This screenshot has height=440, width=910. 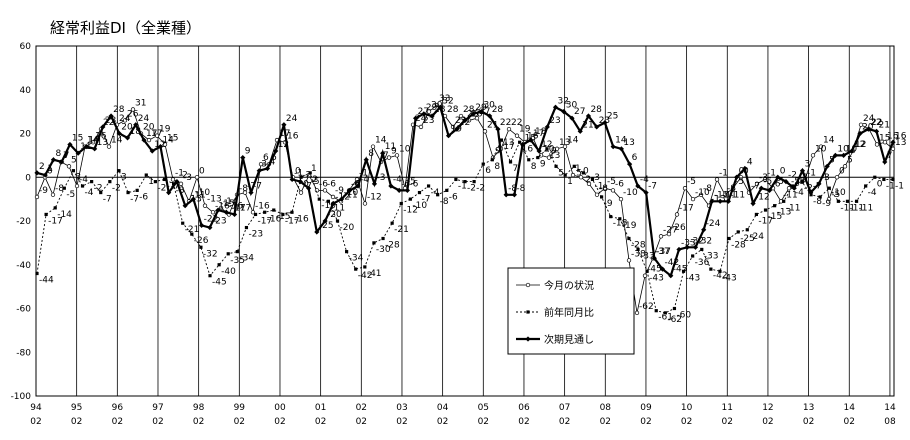 I want to click on y-tick-label: -80, so click(x=23, y=353).